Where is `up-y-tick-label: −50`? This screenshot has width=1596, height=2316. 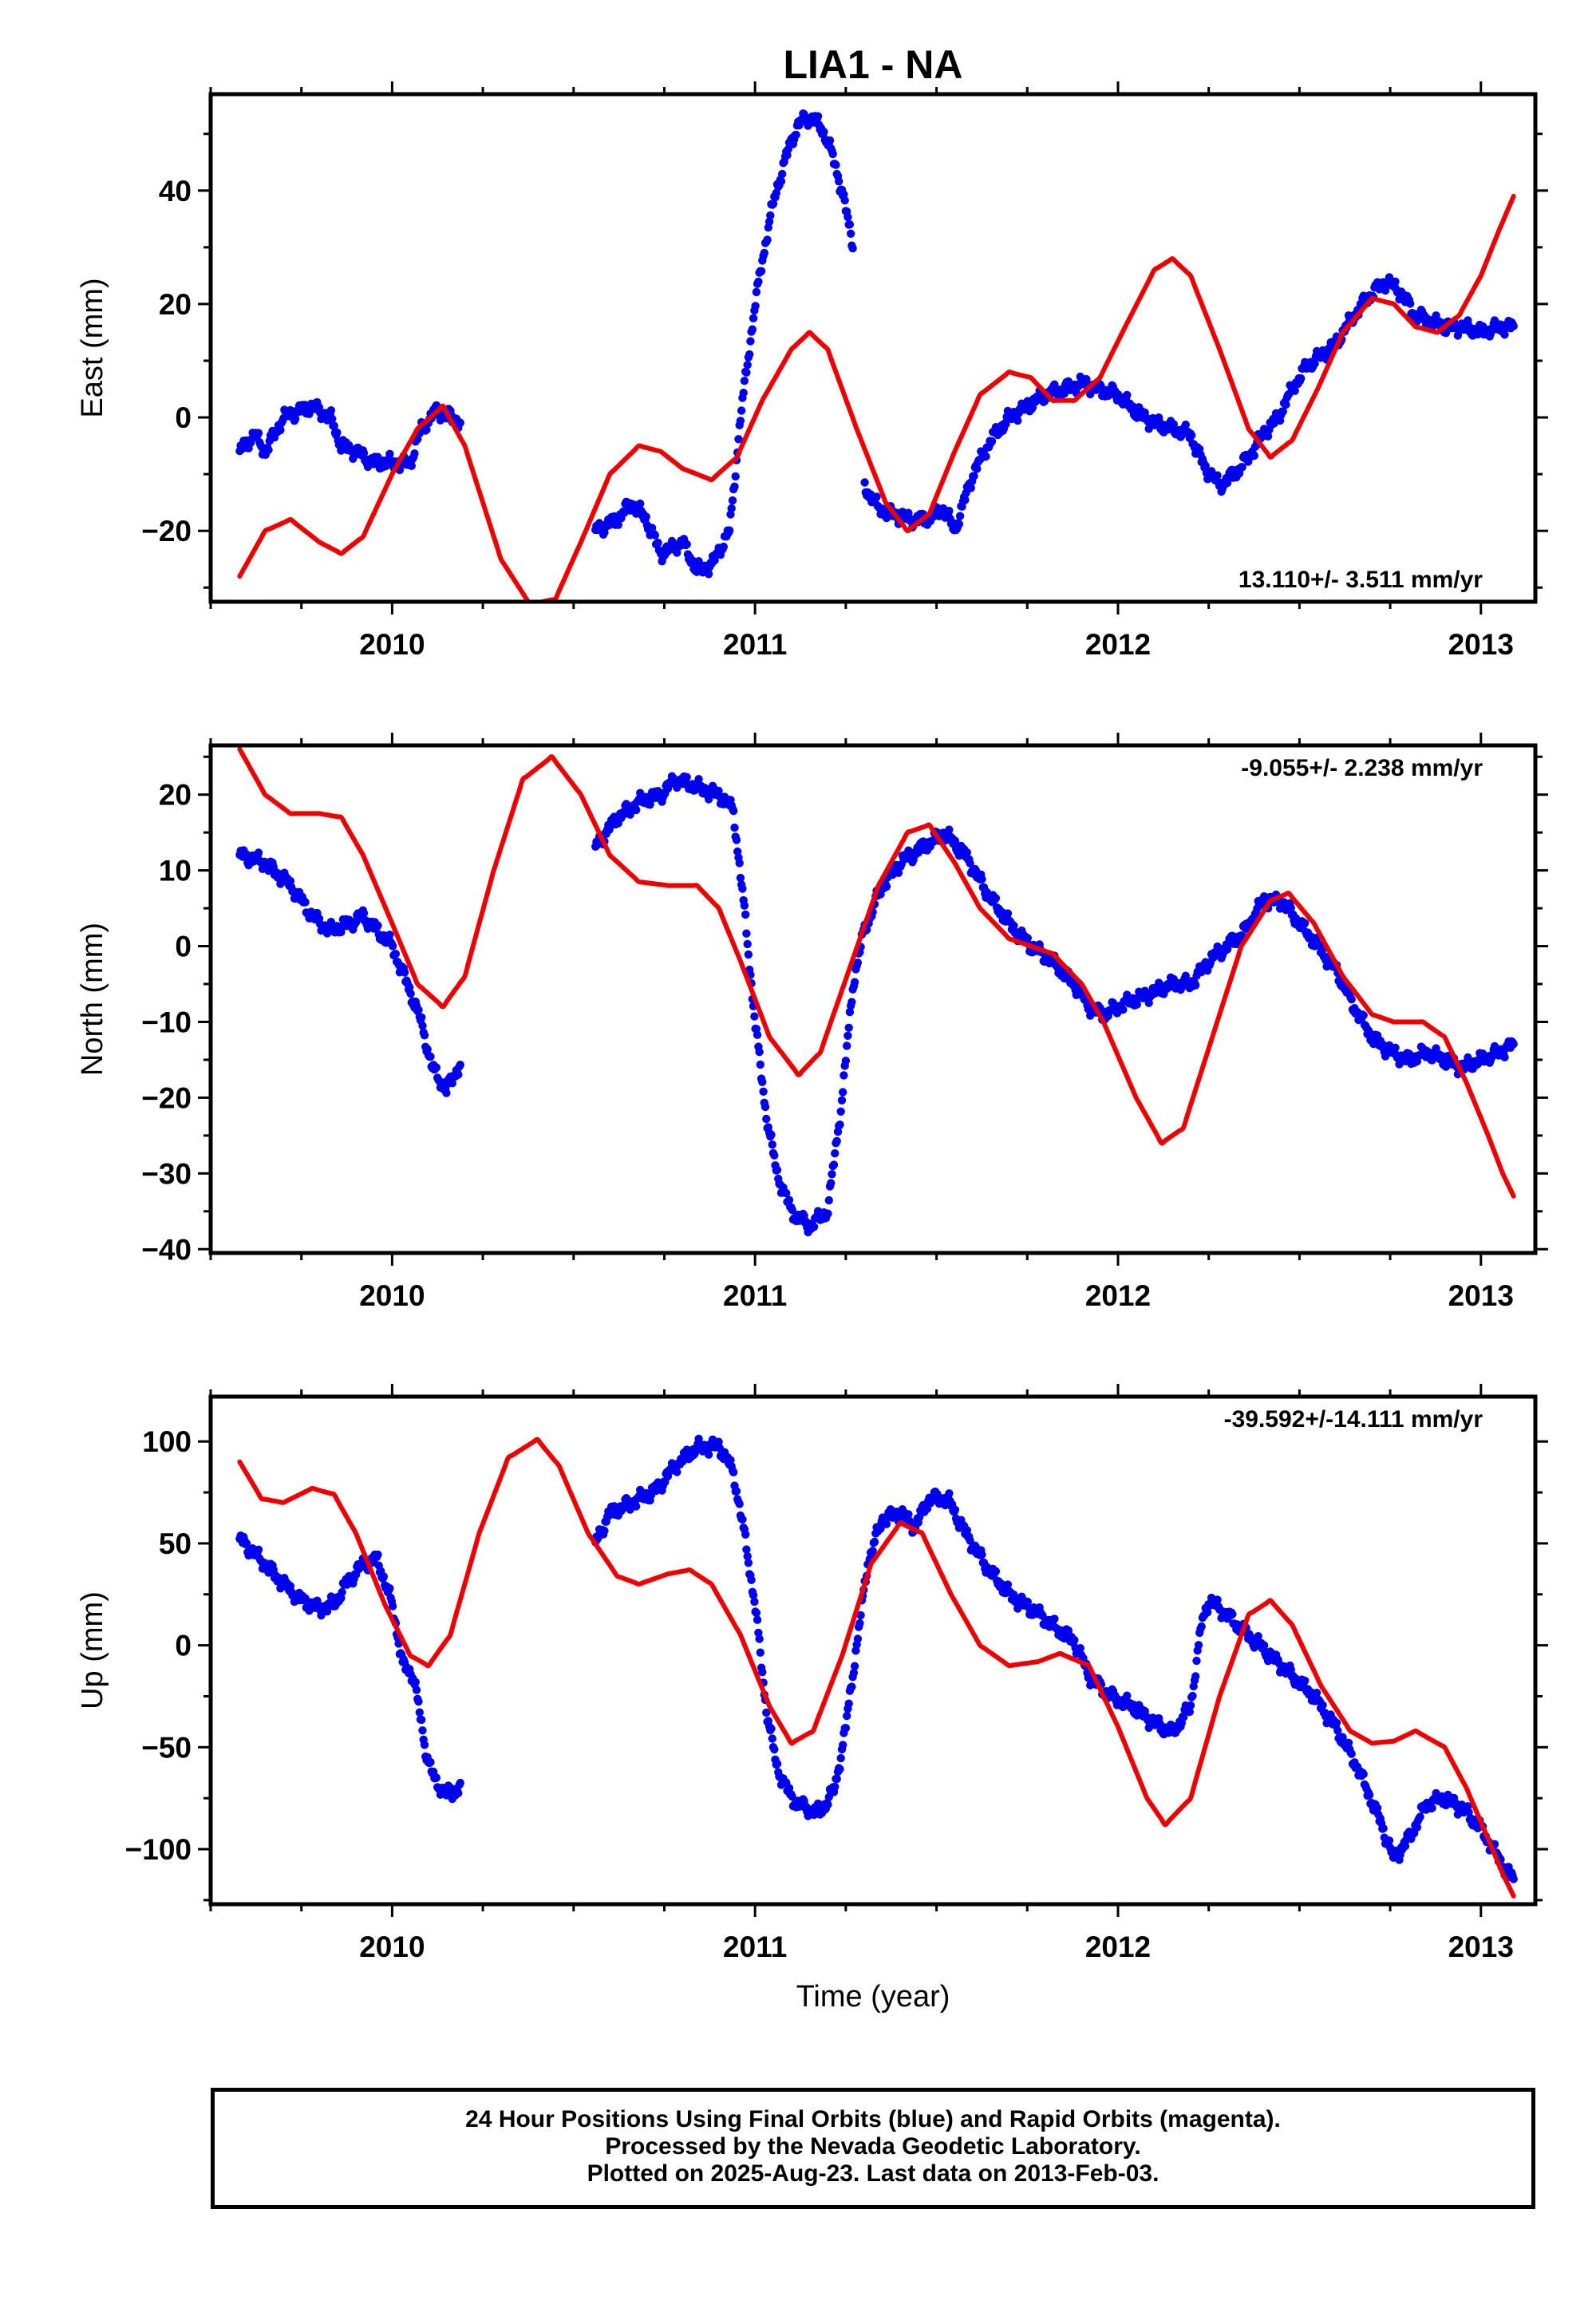
up-y-tick-label: −50 is located at coordinates (166, 1747).